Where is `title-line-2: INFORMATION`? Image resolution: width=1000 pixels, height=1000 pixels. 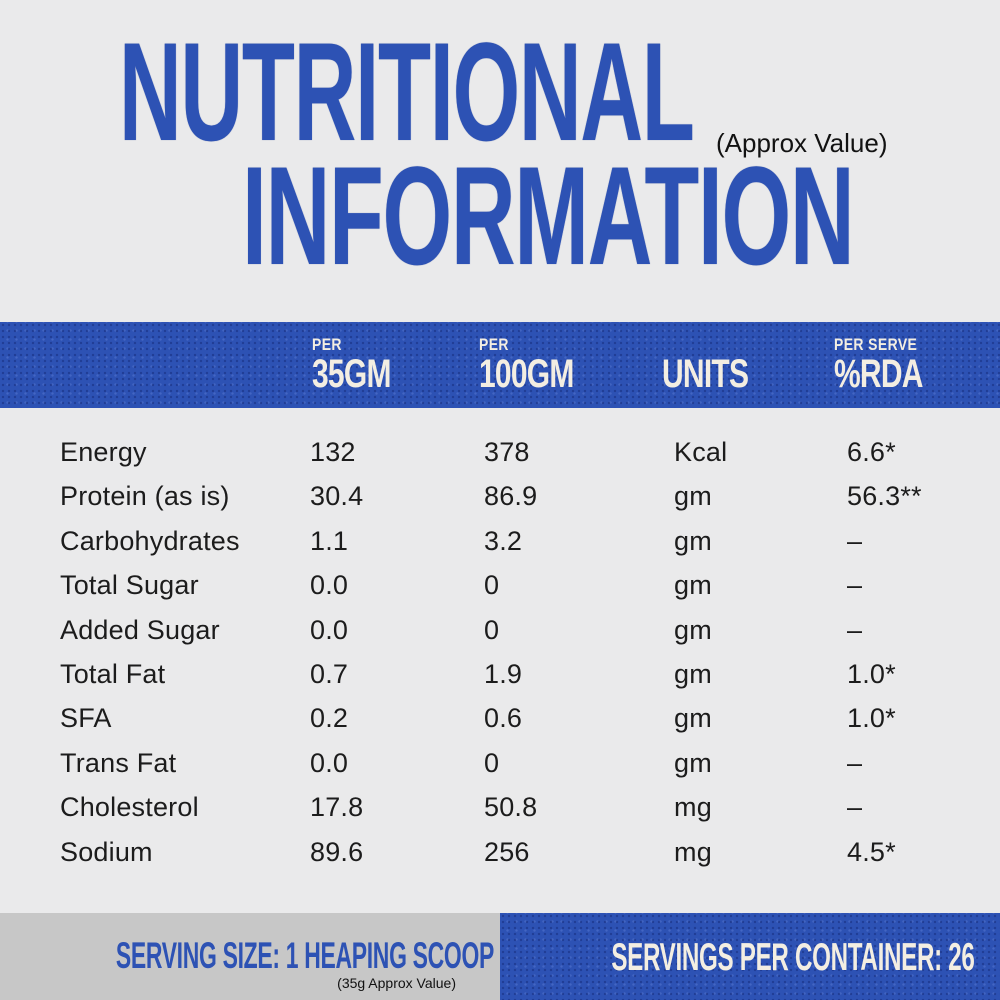 title-line-2: INFORMATION is located at coordinates (621, 216).